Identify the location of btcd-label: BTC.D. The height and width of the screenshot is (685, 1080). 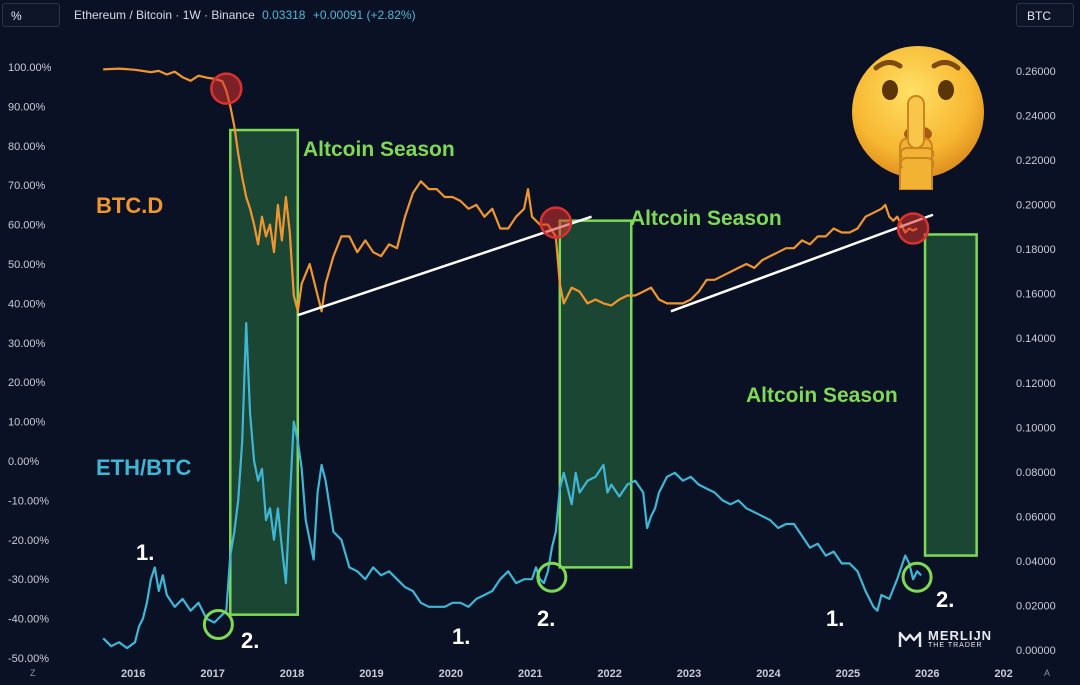
(130, 205).